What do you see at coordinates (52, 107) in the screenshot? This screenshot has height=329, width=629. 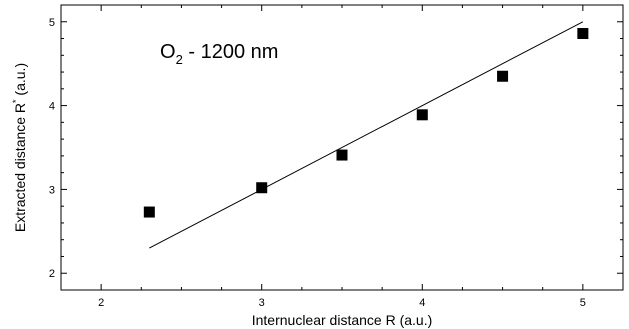 I see `y-tick-label: 4` at bounding box center [52, 107].